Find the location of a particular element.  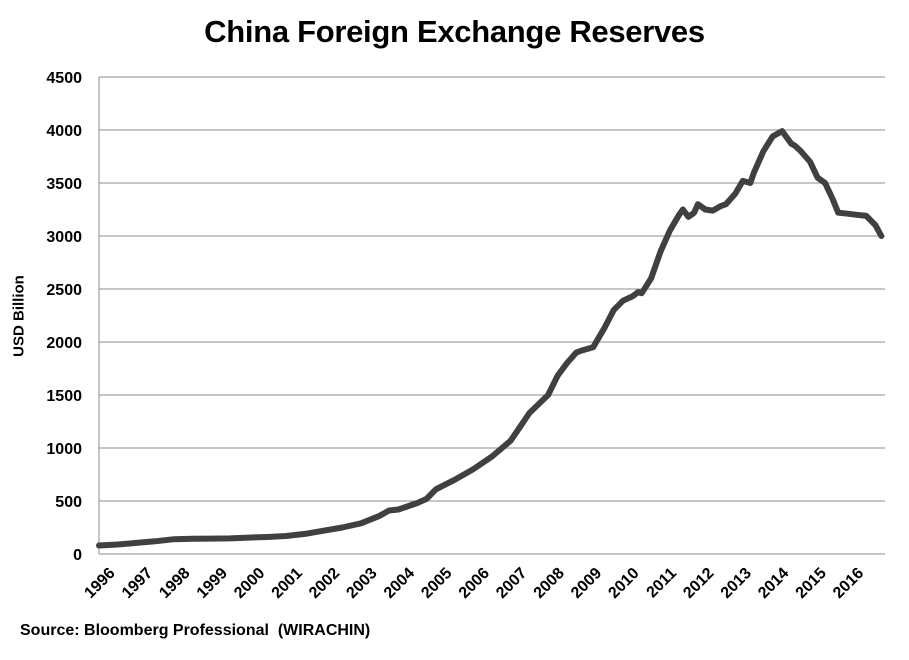

x-tick-label: 2000 is located at coordinates (249, 583).